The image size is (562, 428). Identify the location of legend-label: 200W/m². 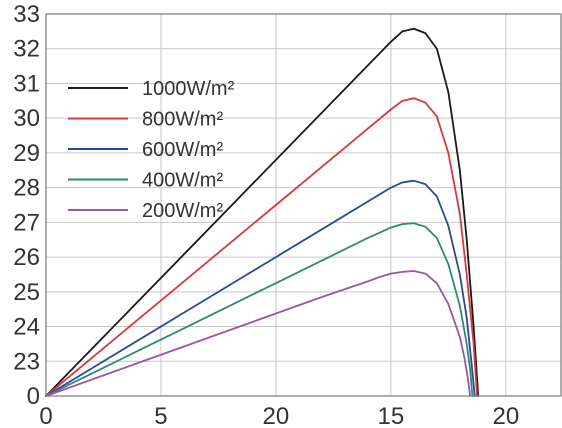
(182, 211).